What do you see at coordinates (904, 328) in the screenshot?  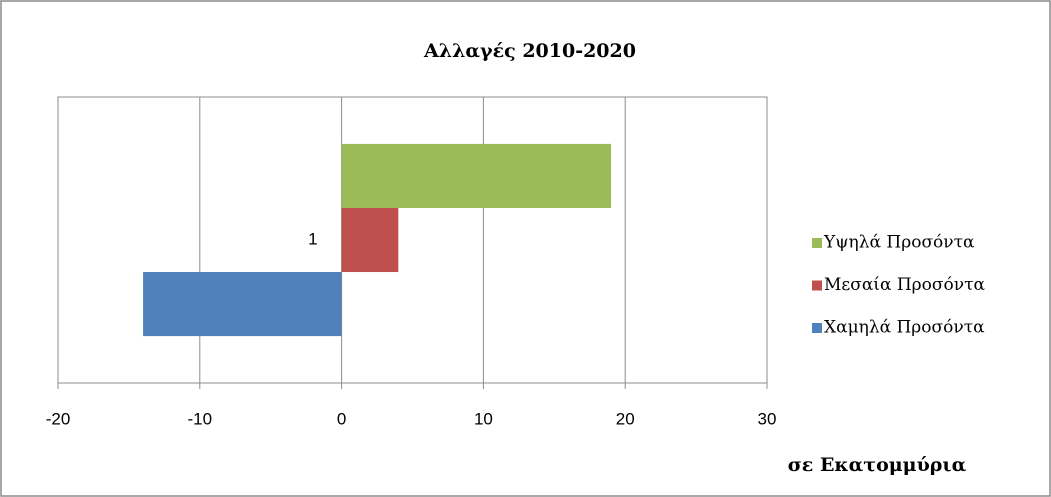 I see `legend-label: Χαμηλά Προσόντα` at bounding box center [904, 328].